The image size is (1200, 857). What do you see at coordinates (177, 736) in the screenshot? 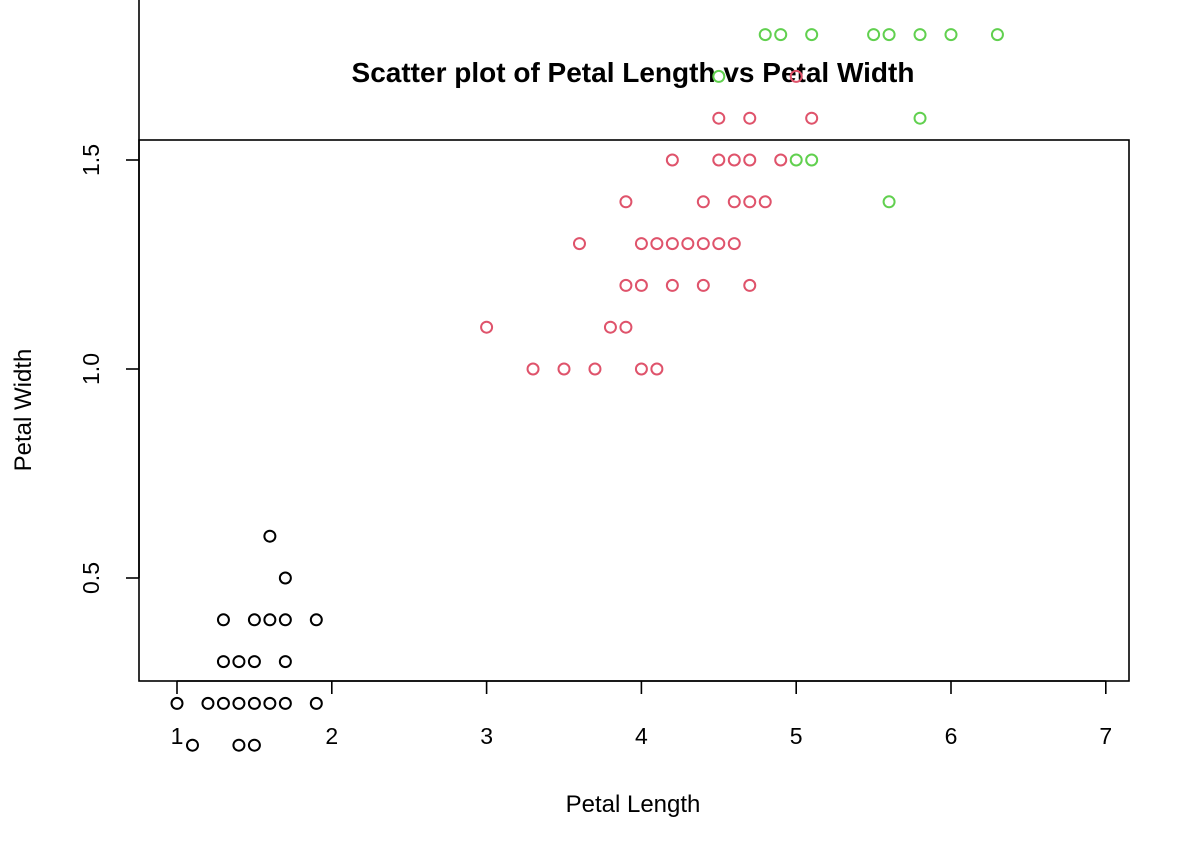
I see `x-tick-label: 1` at bounding box center [177, 736].